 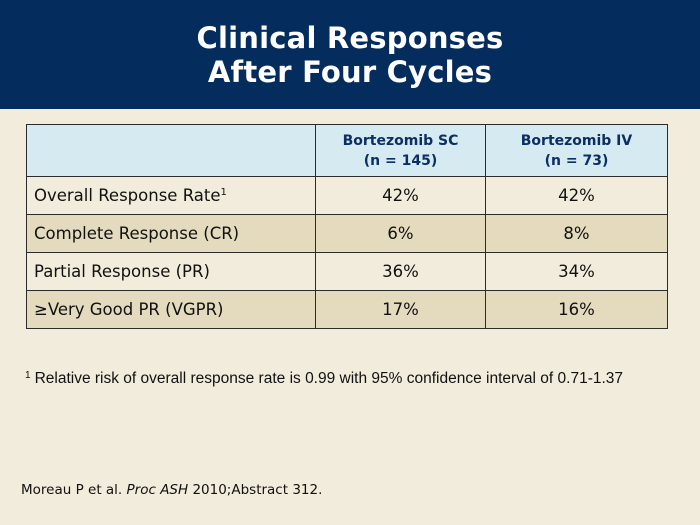 What do you see at coordinates (223, 192) in the screenshot?
I see `footnote-ref: 1` at bounding box center [223, 192].